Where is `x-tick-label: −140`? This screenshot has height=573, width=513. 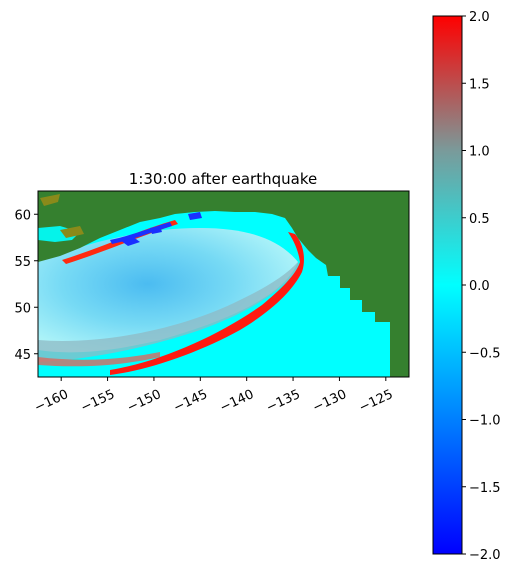 x-tick-label: −140 is located at coordinates (237, 401).